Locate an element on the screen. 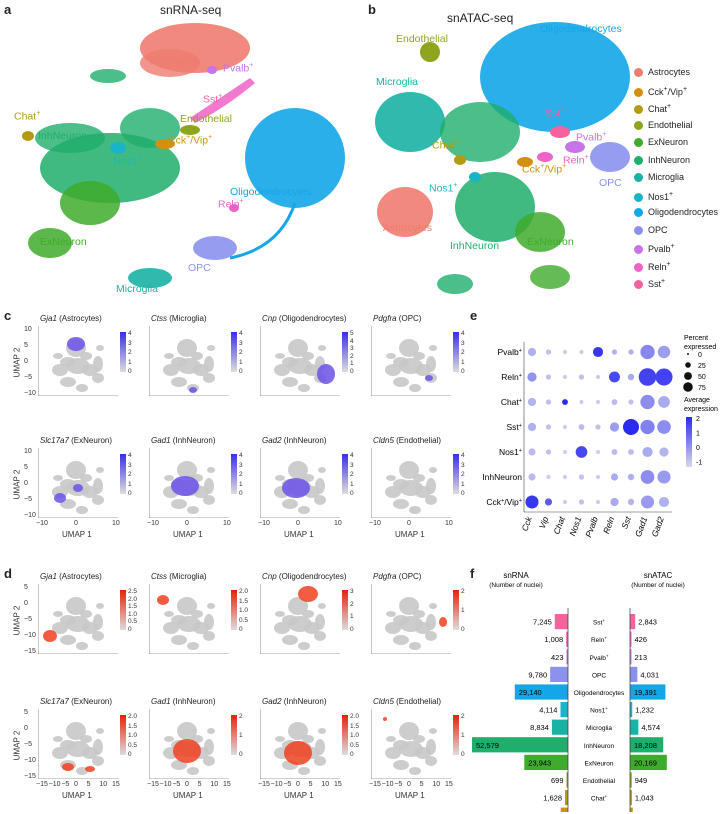  colorbar-tick: 0 is located at coordinates (241, 754).